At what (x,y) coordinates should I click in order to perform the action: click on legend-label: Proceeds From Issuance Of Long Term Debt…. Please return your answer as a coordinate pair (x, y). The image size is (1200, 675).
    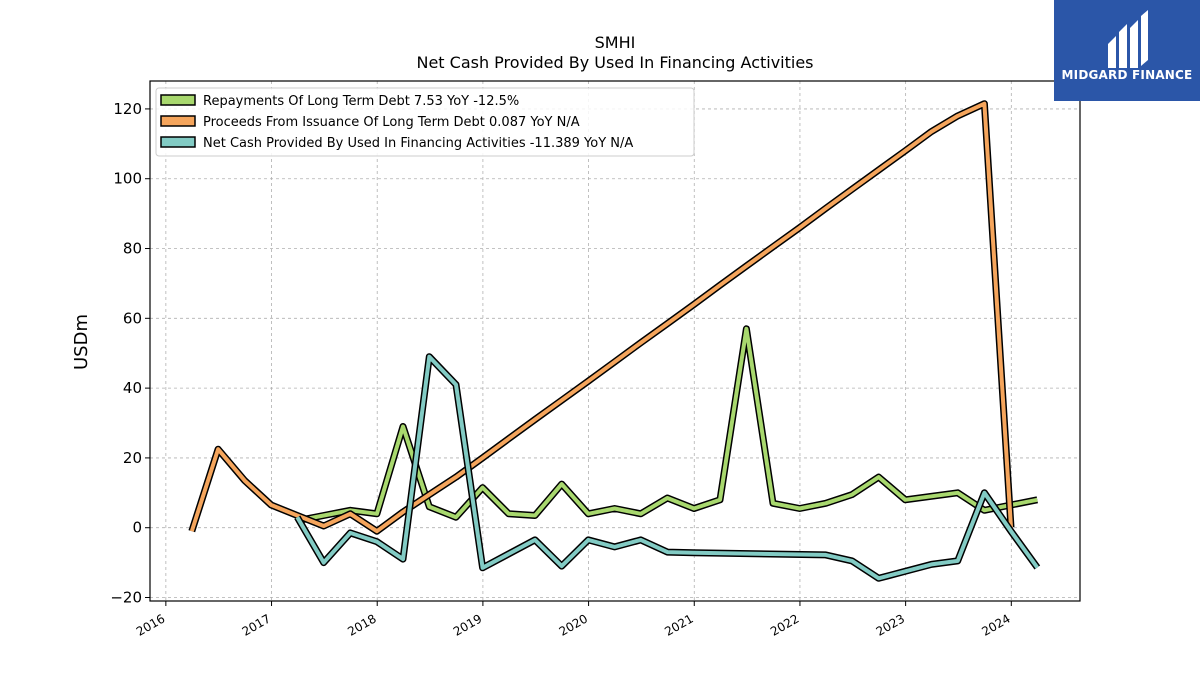
    Looking at the image, I should click on (391, 122).